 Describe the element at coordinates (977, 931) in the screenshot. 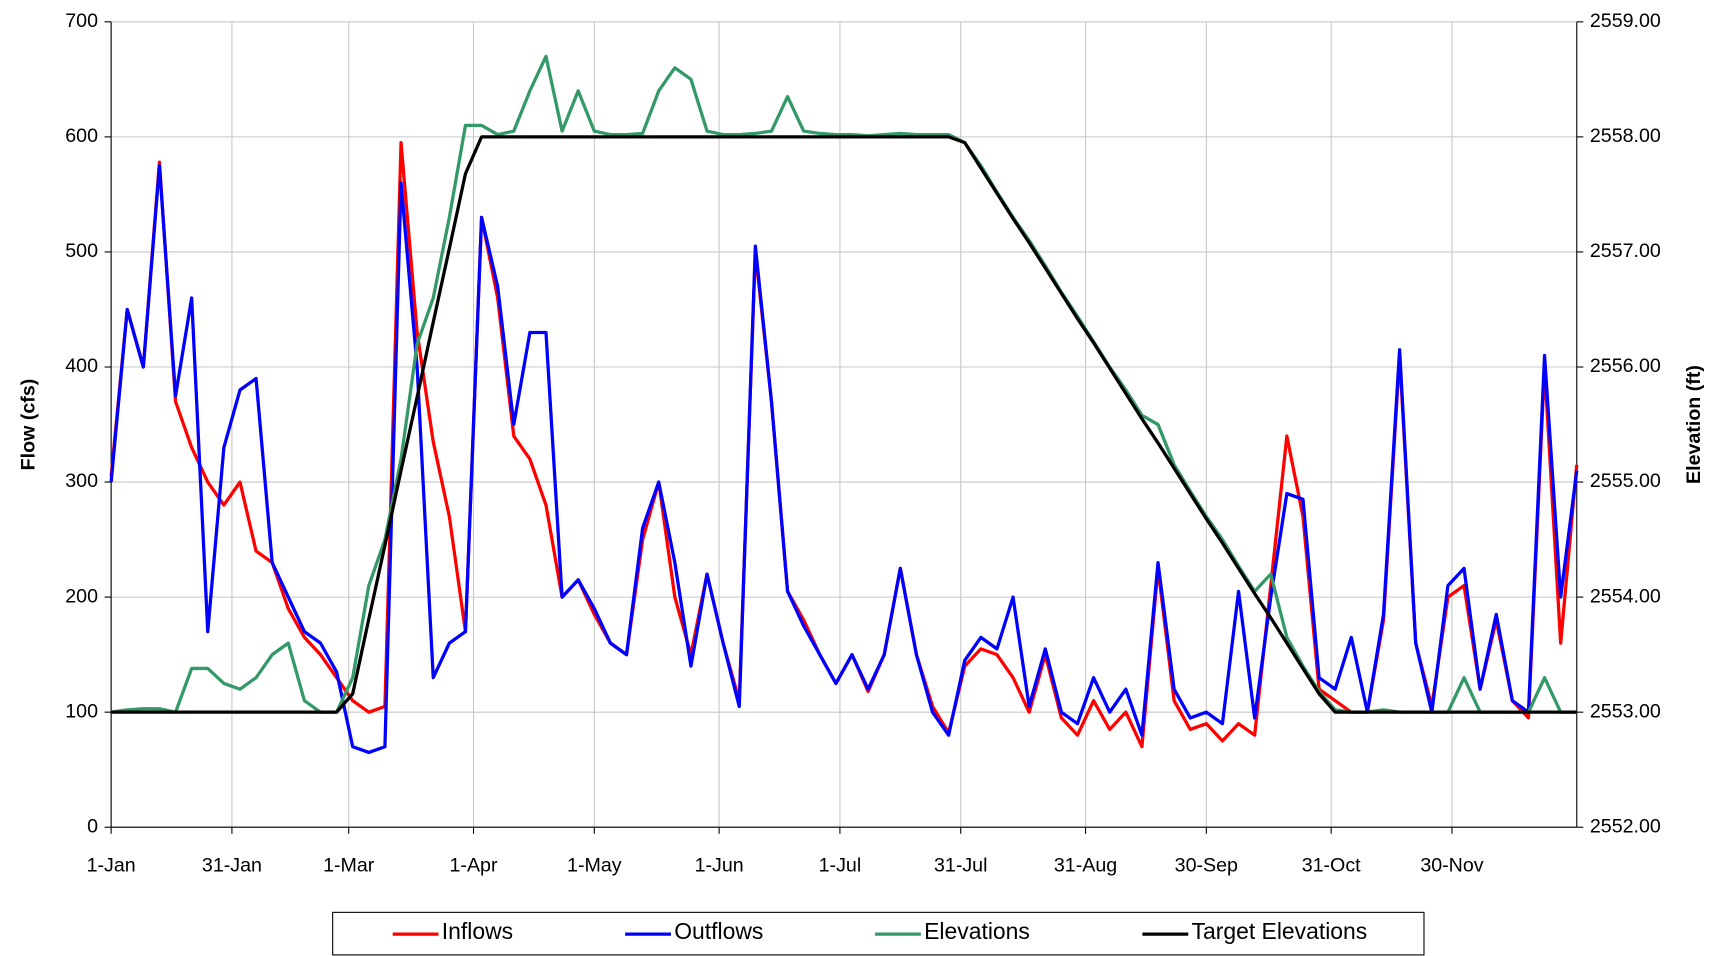

I see `legend-label: Elevations` at that location.